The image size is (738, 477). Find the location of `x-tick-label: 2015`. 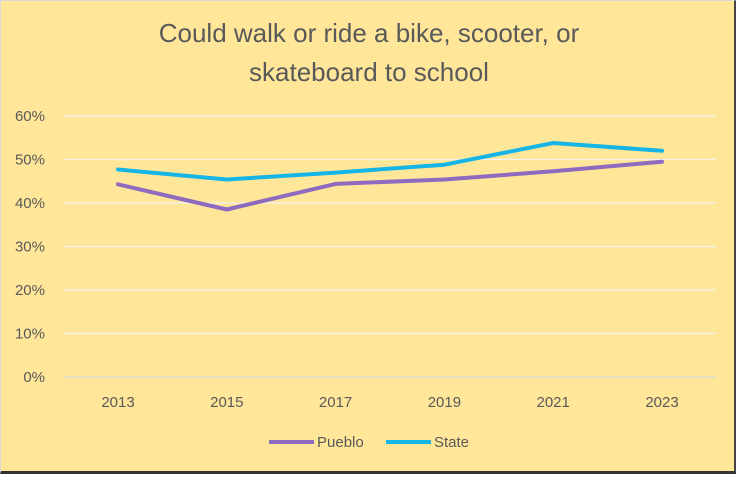

x-tick-label: 2015 is located at coordinates (226, 402).